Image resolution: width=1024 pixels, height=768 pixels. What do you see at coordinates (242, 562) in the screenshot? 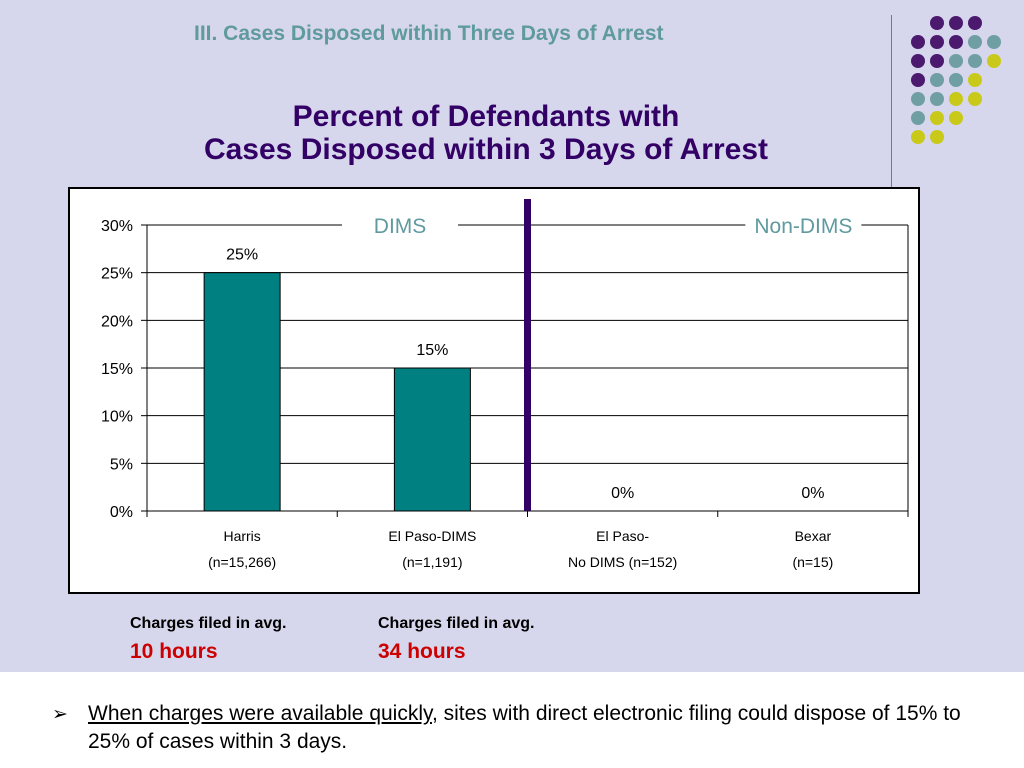
I see `category-sublabel: (n=15,266)` at bounding box center [242, 562].